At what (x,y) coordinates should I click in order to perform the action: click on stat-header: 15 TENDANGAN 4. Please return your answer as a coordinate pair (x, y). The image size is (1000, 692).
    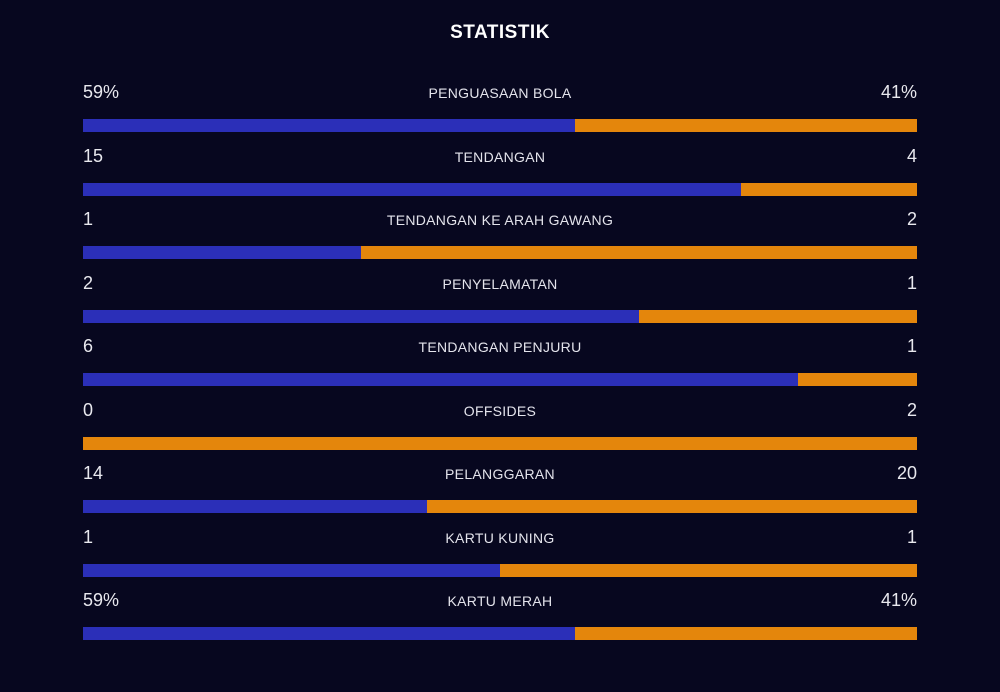
    Looking at the image, I should click on (500, 158).